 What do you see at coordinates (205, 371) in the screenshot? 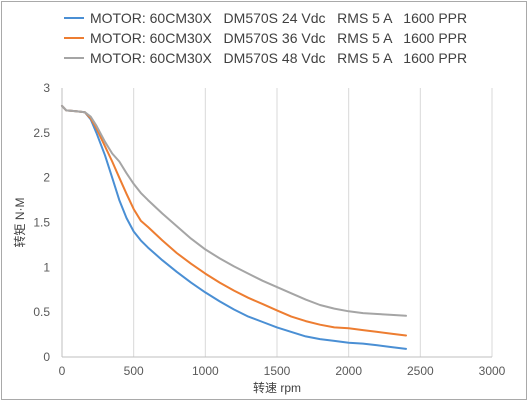
I see `x-tick-label: 1000` at bounding box center [205, 371].